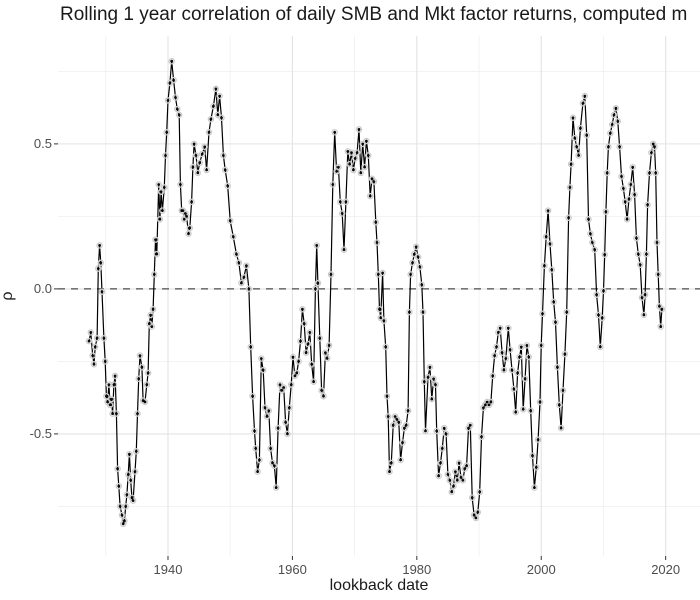 The width and height of the screenshot is (700, 600). What do you see at coordinates (541, 569) in the screenshot?
I see `x-tick-label: 2000` at bounding box center [541, 569].